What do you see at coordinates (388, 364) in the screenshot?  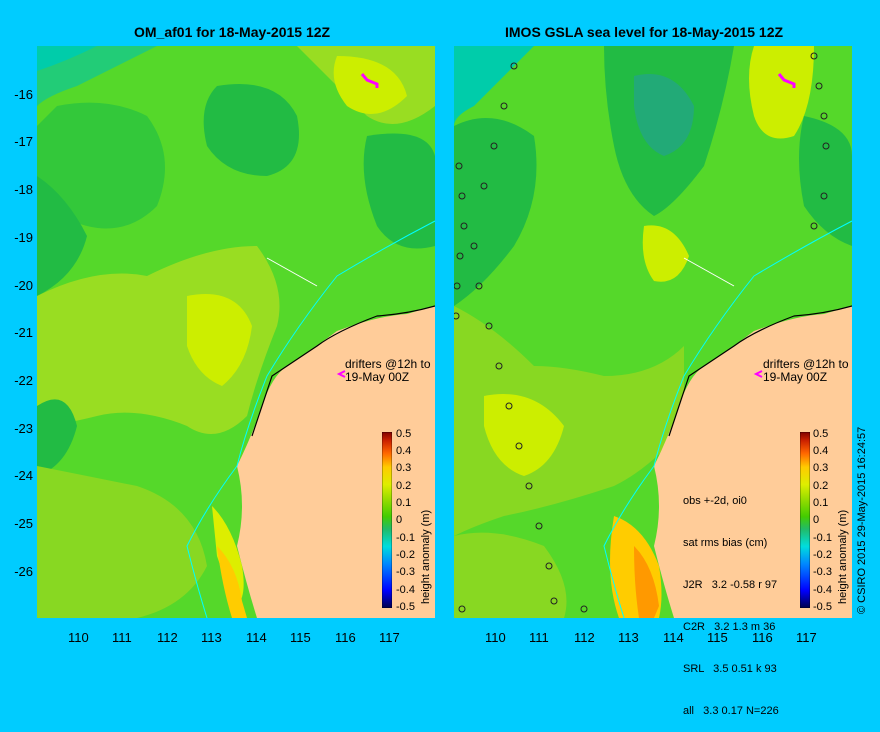 I see `left-drifters-note-line1: drifters @12h to` at bounding box center [388, 364].